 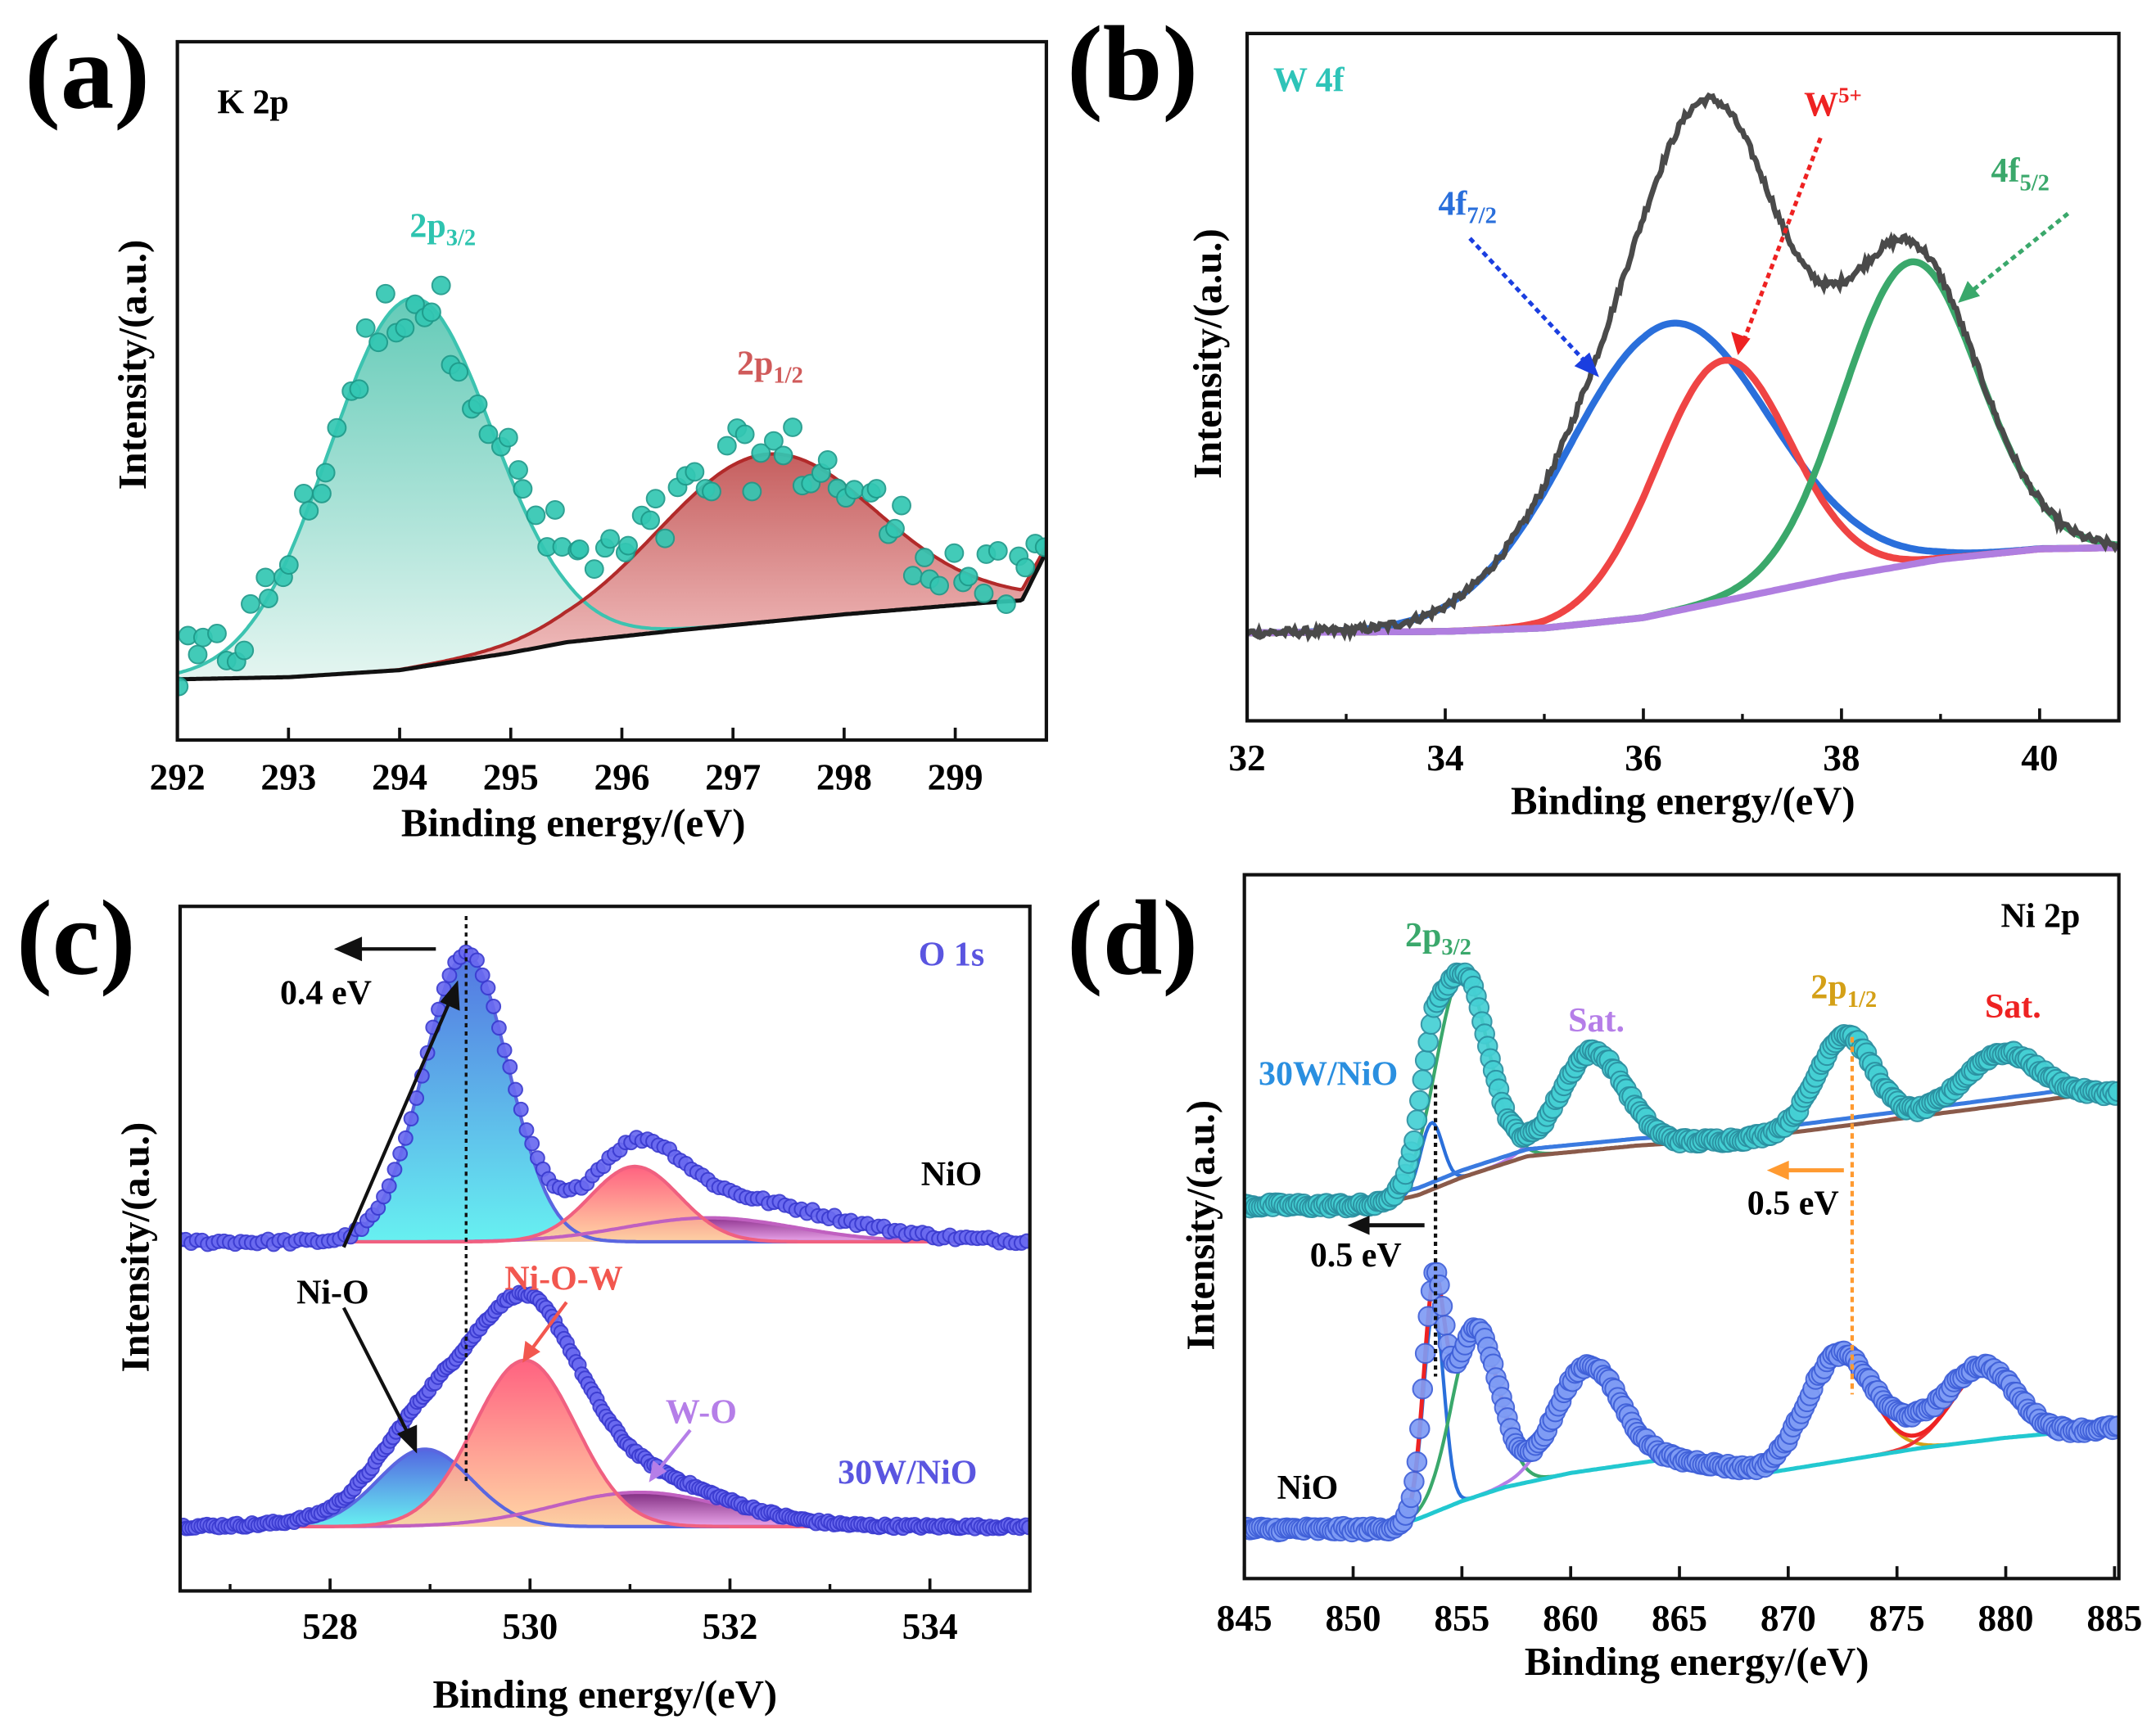 What do you see at coordinates (530, 1626) in the screenshot?
I see `x-tick-label: 530` at bounding box center [530, 1626].